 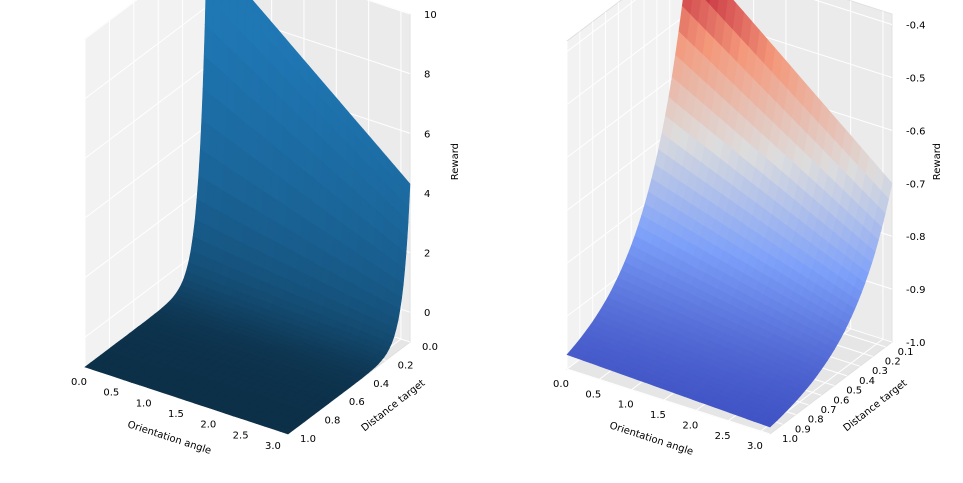 I want to click on z-tick-label: -0.5, so click(x=916, y=78).